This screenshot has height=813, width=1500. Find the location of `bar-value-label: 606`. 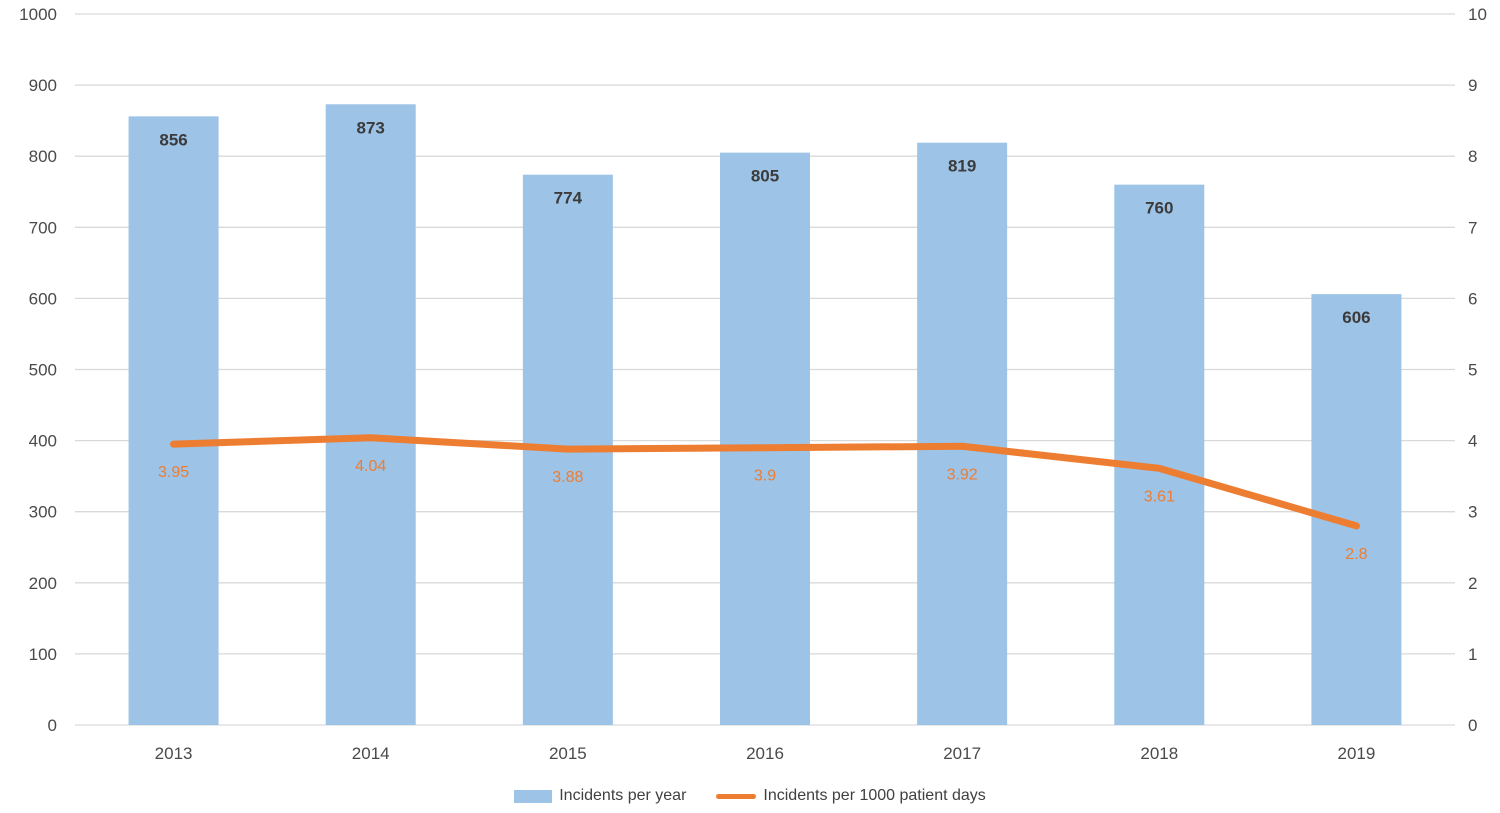

bar-value-label: 606 is located at coordinates (1356, 317).